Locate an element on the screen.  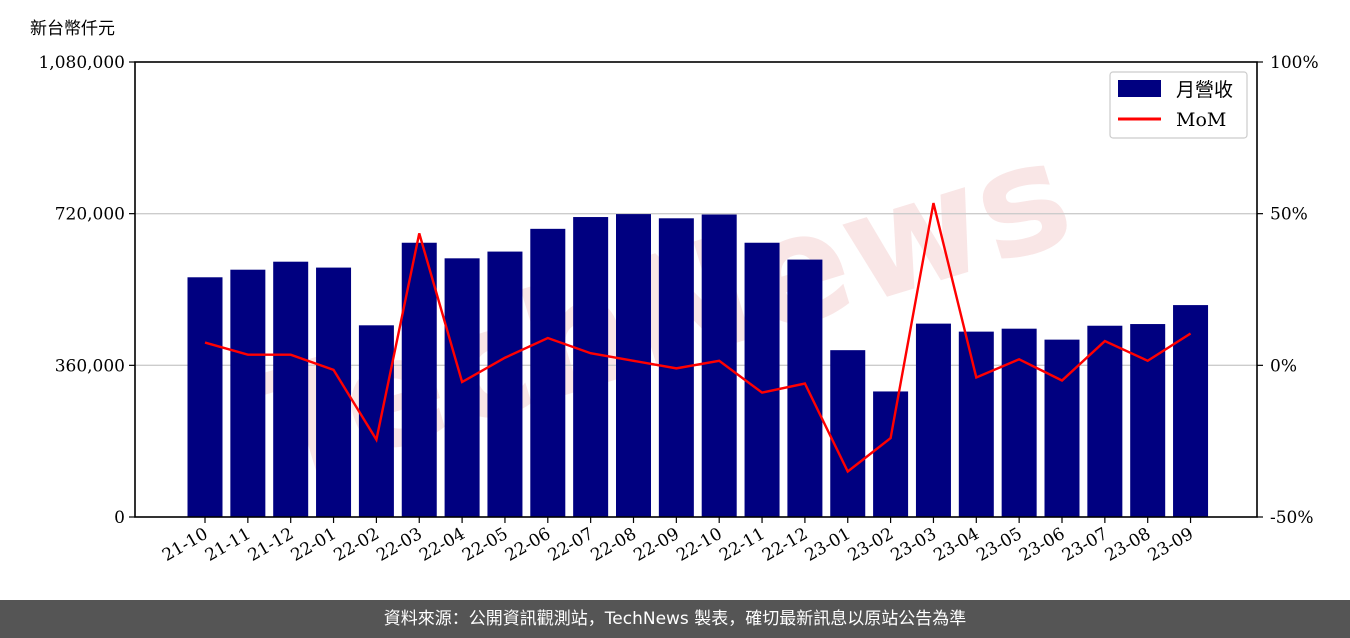
right-tick-label: 0% is located at coordinates (1283, 366).